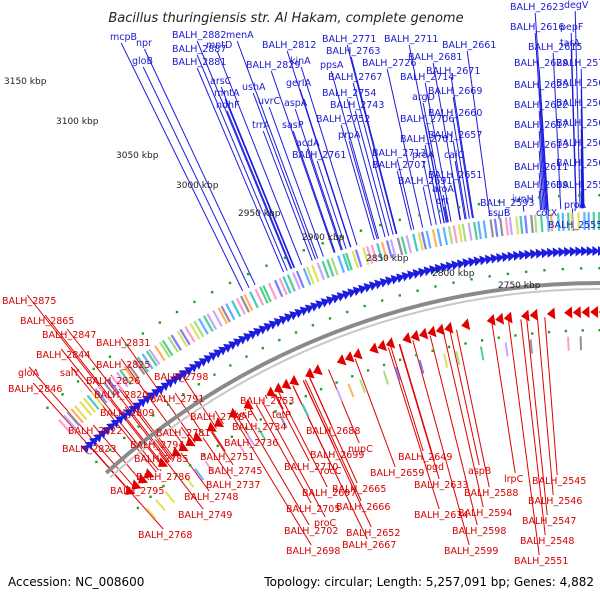 The image size is (600, 600). What do you see at coordinates (427, 139) in the screenshot?
I see `forward-gene-label: BALH_2701` at bounding box center [427, 139].